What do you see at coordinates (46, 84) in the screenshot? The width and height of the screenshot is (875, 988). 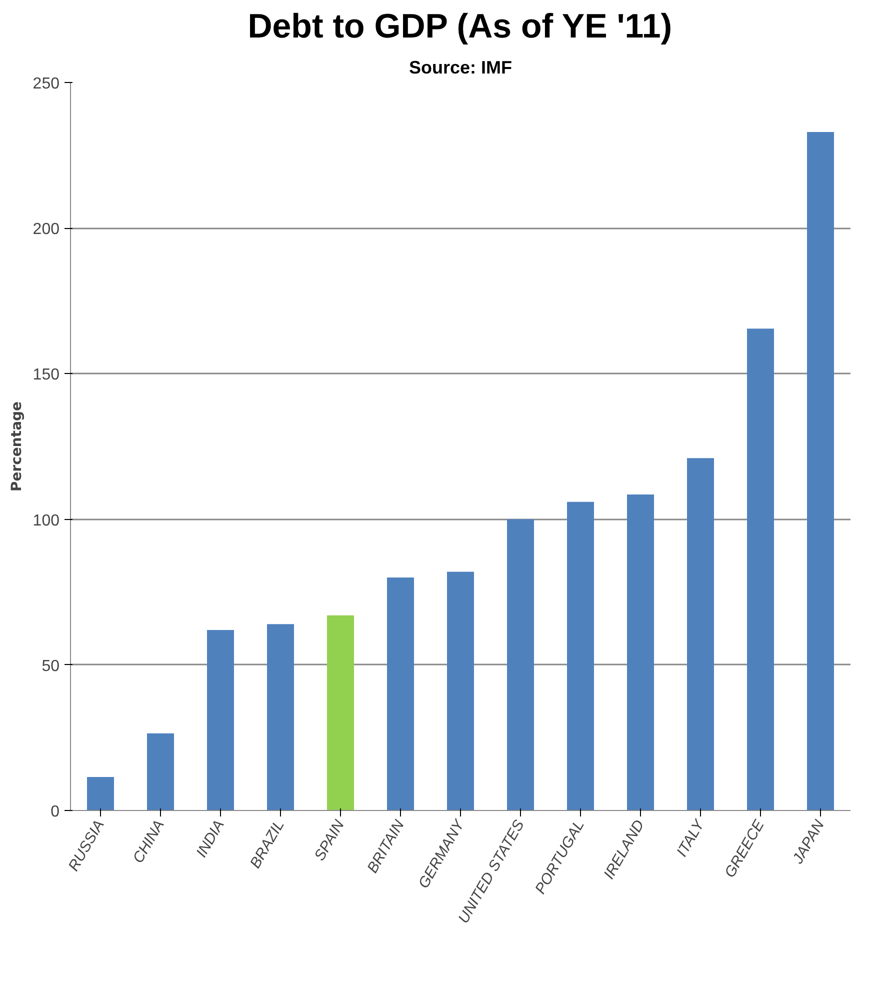 I see `y-tick-label: 250` at bounding box center [46, 84].